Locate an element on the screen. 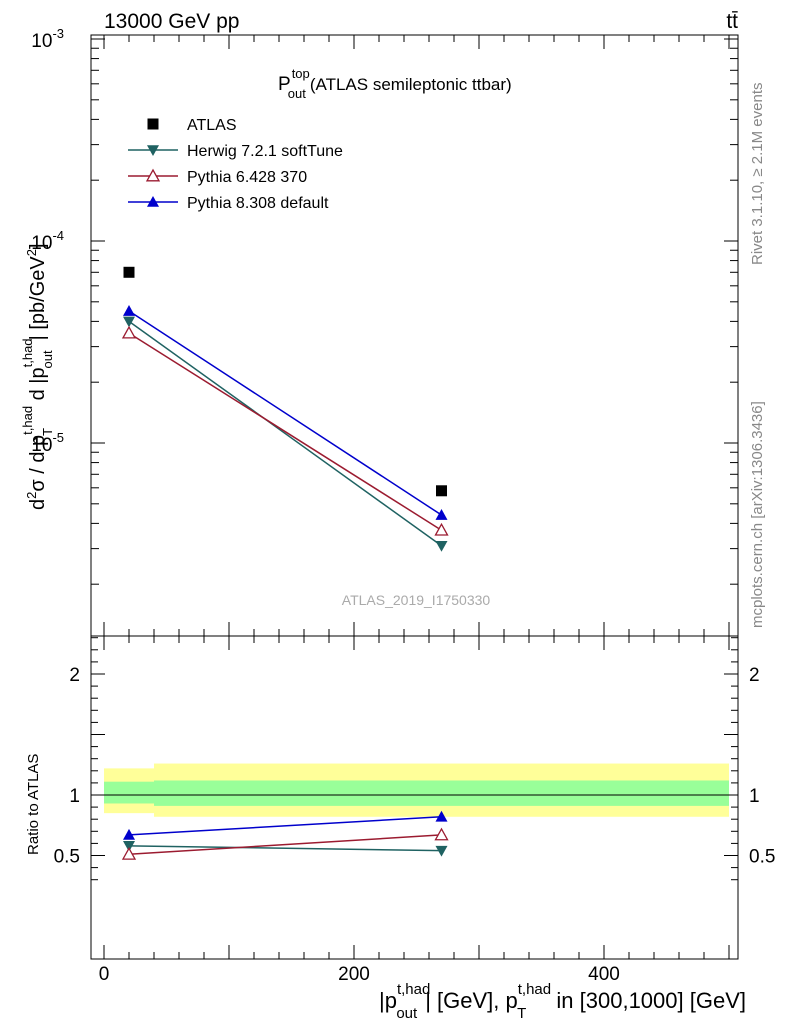 Image resolution: width=786 pixels, height=1024 pixels. analysis-watermark: ATLAS_2019_I1750330 is located at coordinates (416, 600).